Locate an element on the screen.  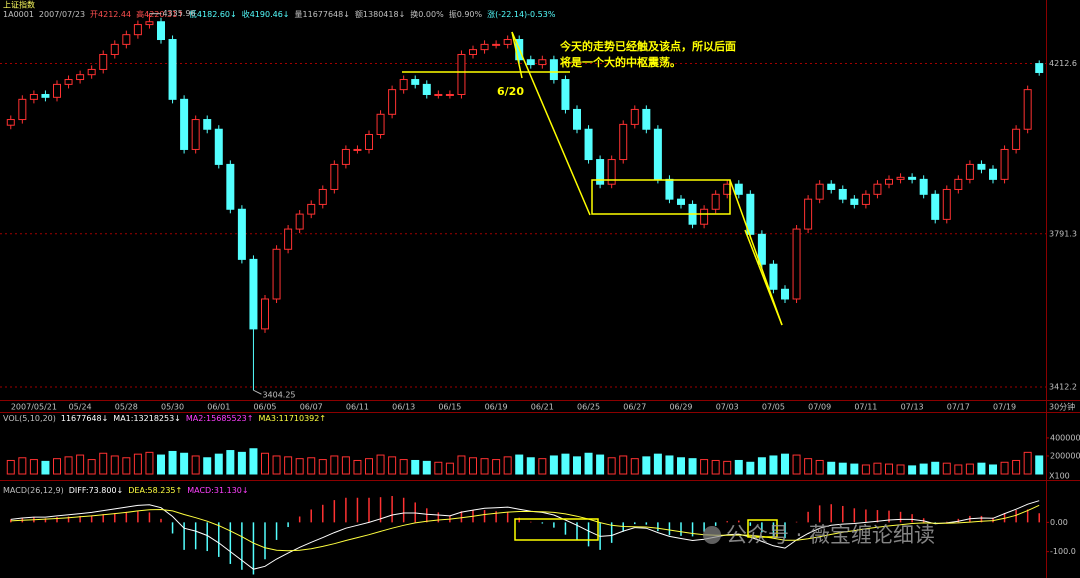
x-tick-label: 05/28 is located at coordinates (126, 407).